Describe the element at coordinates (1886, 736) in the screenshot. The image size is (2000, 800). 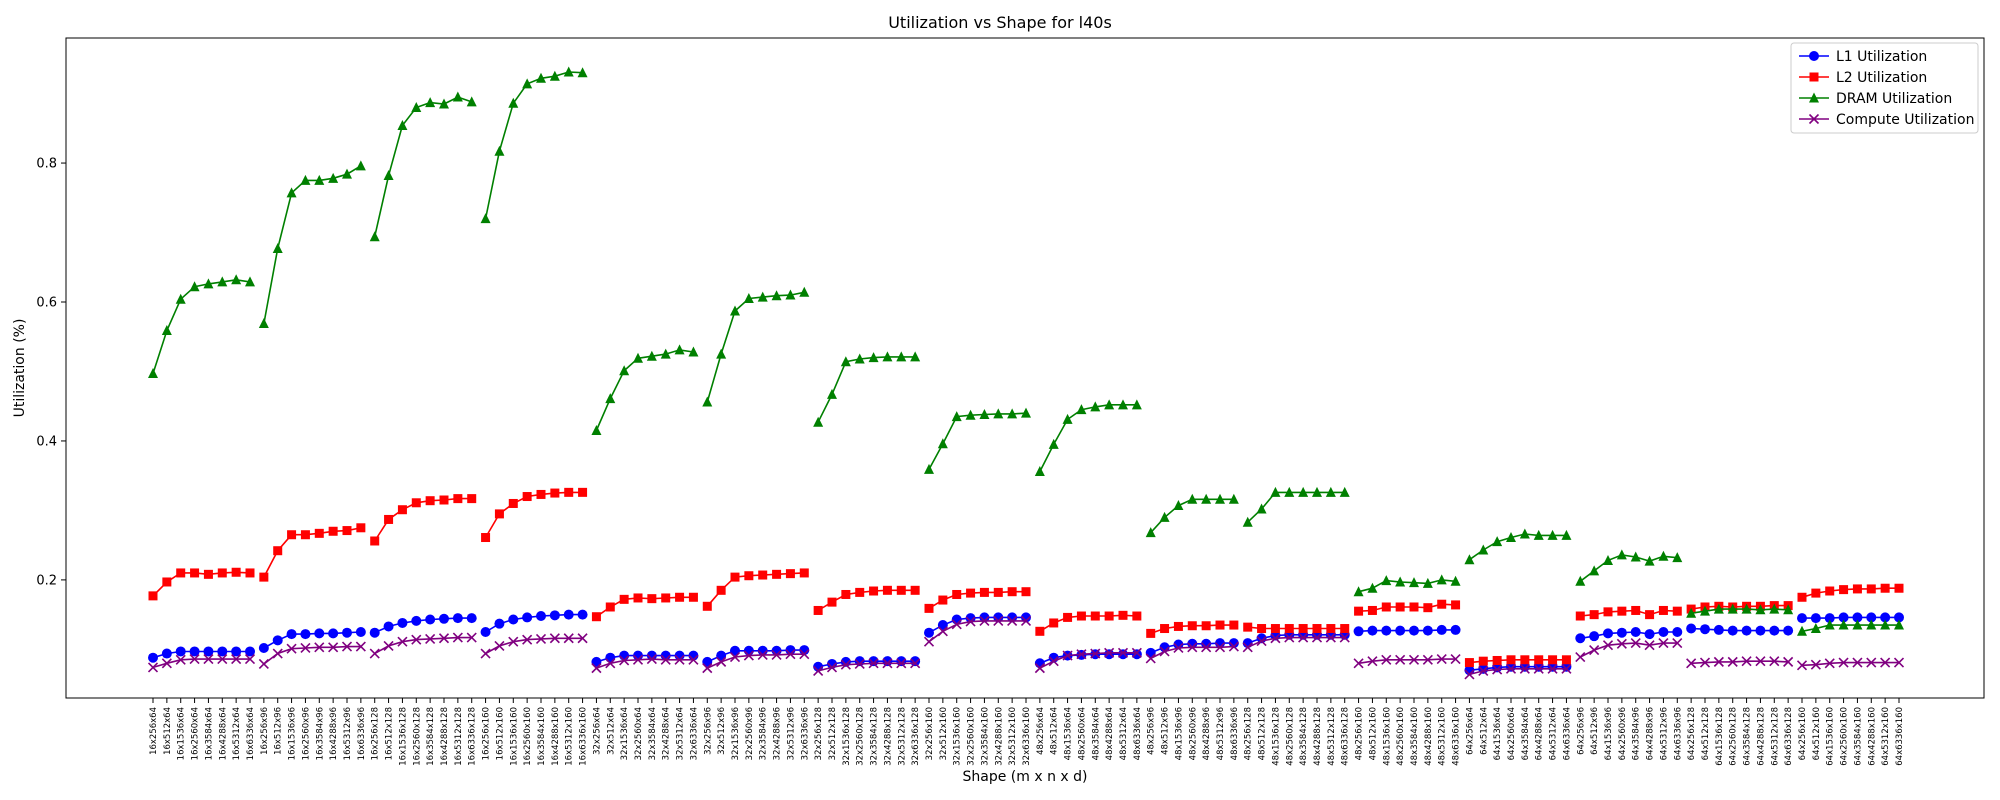
I see `x-tick-label: 64x5312x160` at that location.